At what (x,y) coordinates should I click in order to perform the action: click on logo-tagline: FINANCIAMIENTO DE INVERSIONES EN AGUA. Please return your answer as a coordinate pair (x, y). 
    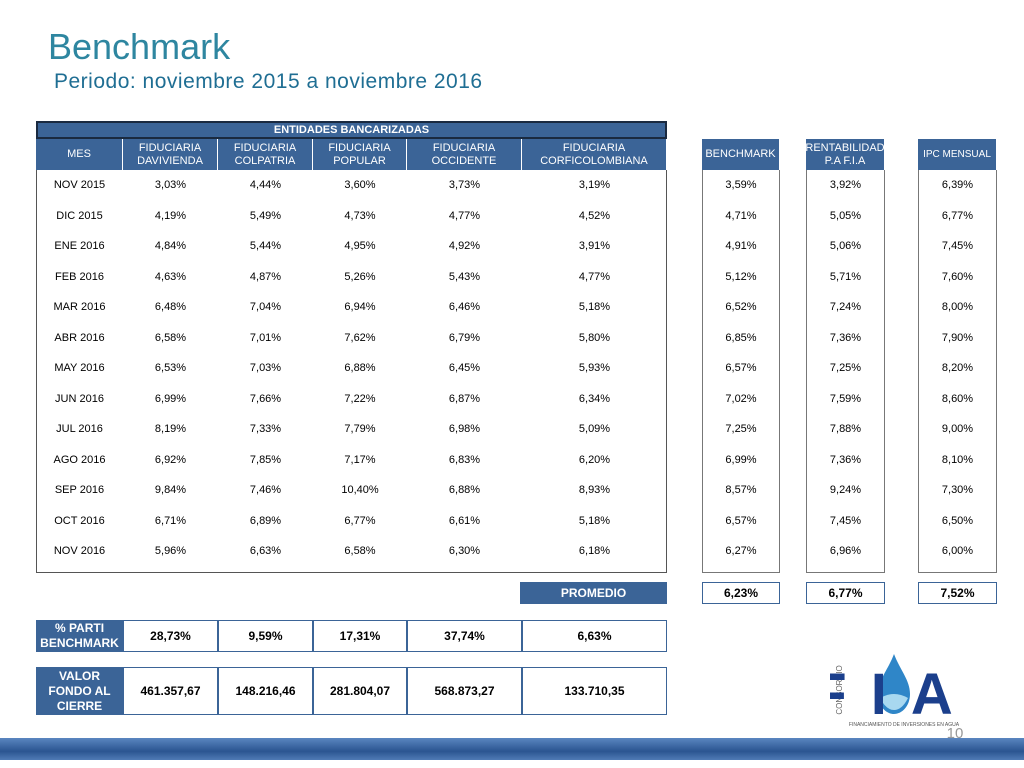
    Looking at the image, I should click on (904, 725).